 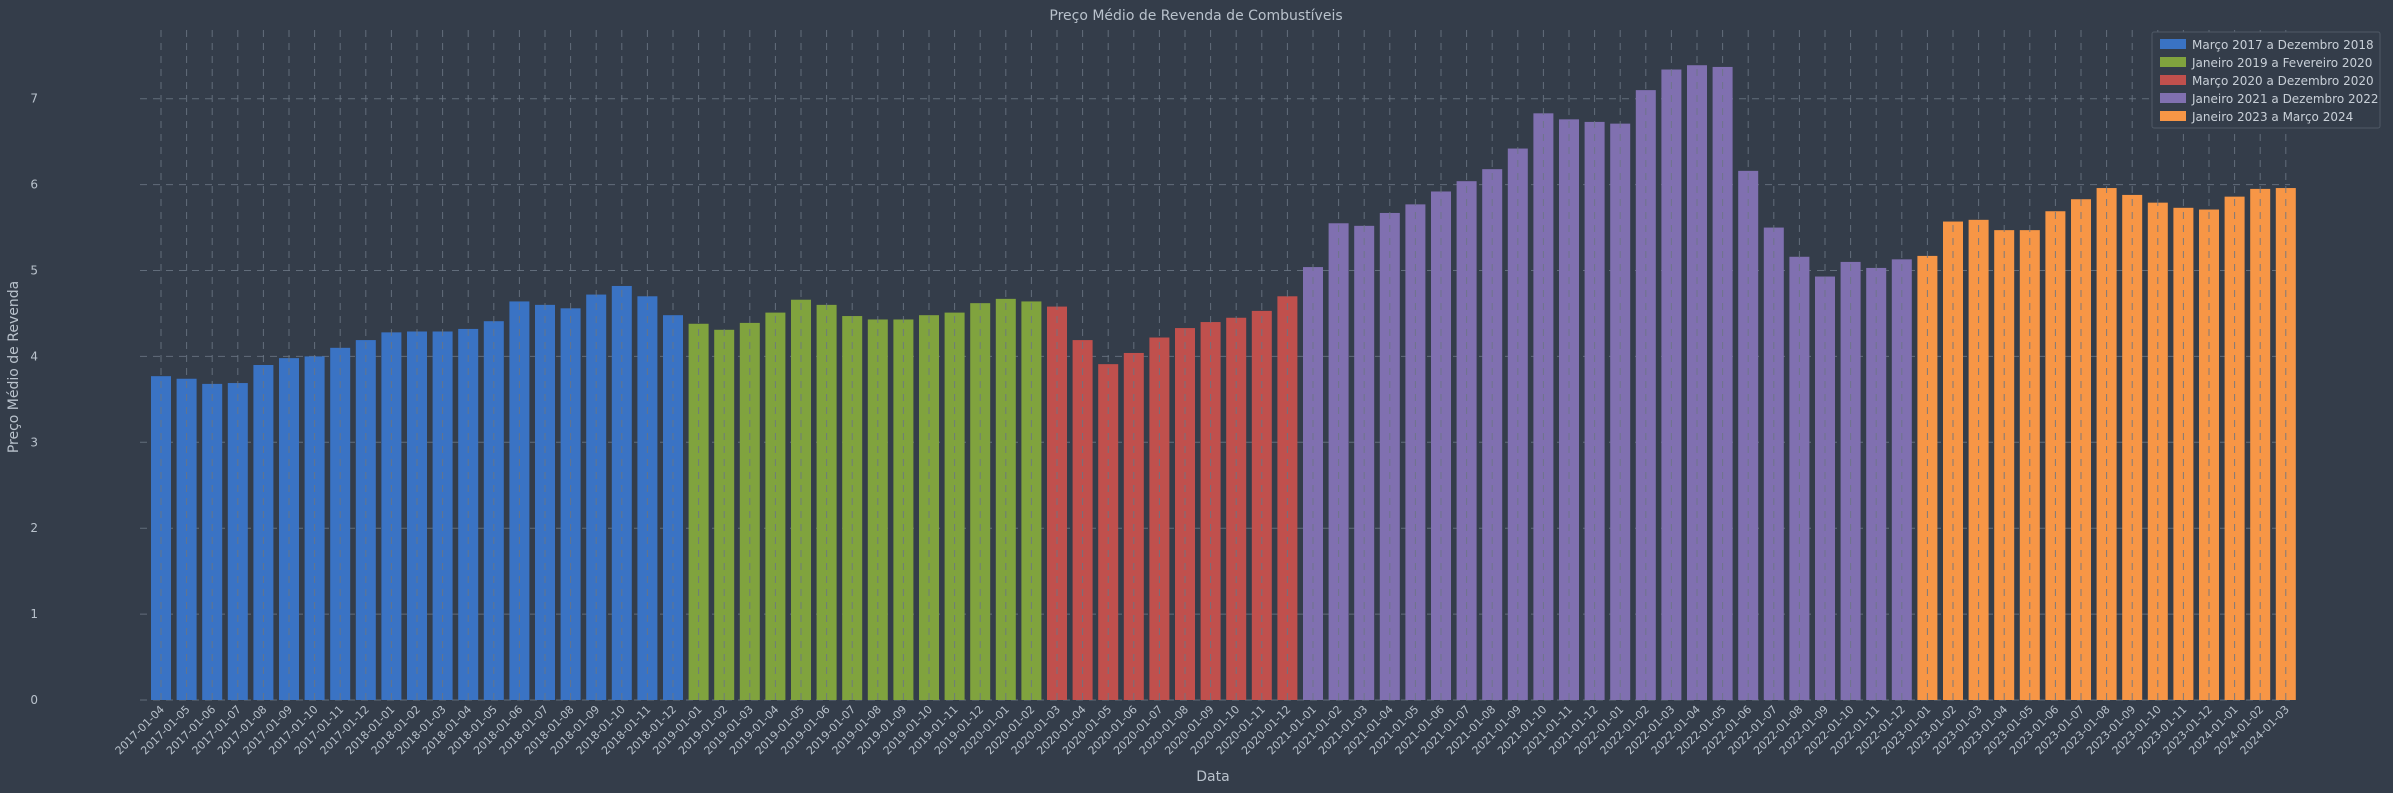 I want to click on legend-entry: Janeiro 2019 a Fevereiro 2020, so click(x=2266, y=63).